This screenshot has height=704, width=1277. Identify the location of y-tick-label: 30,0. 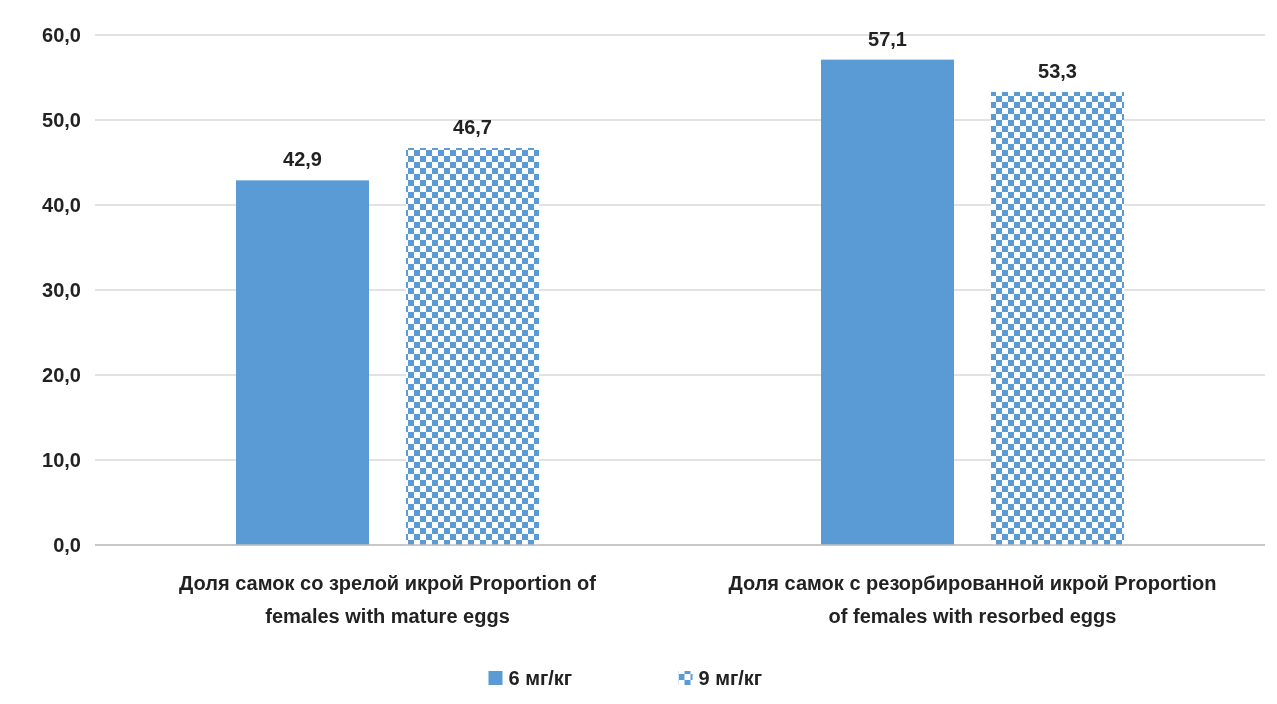
(61, 290).